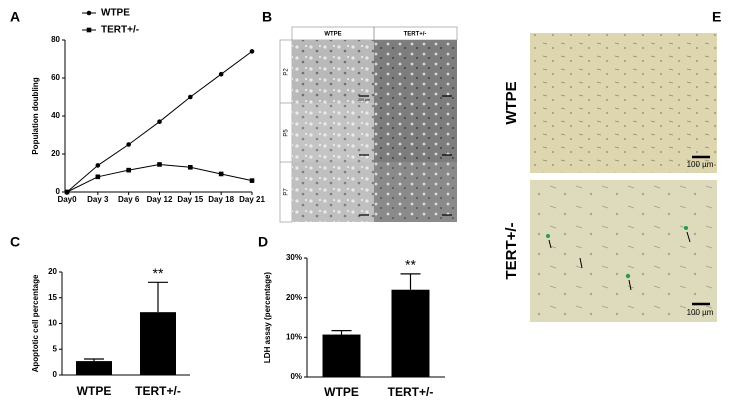  Describe the element at coordinates (287, 72) in the screenshot. I see `row-label: P2` at that location.